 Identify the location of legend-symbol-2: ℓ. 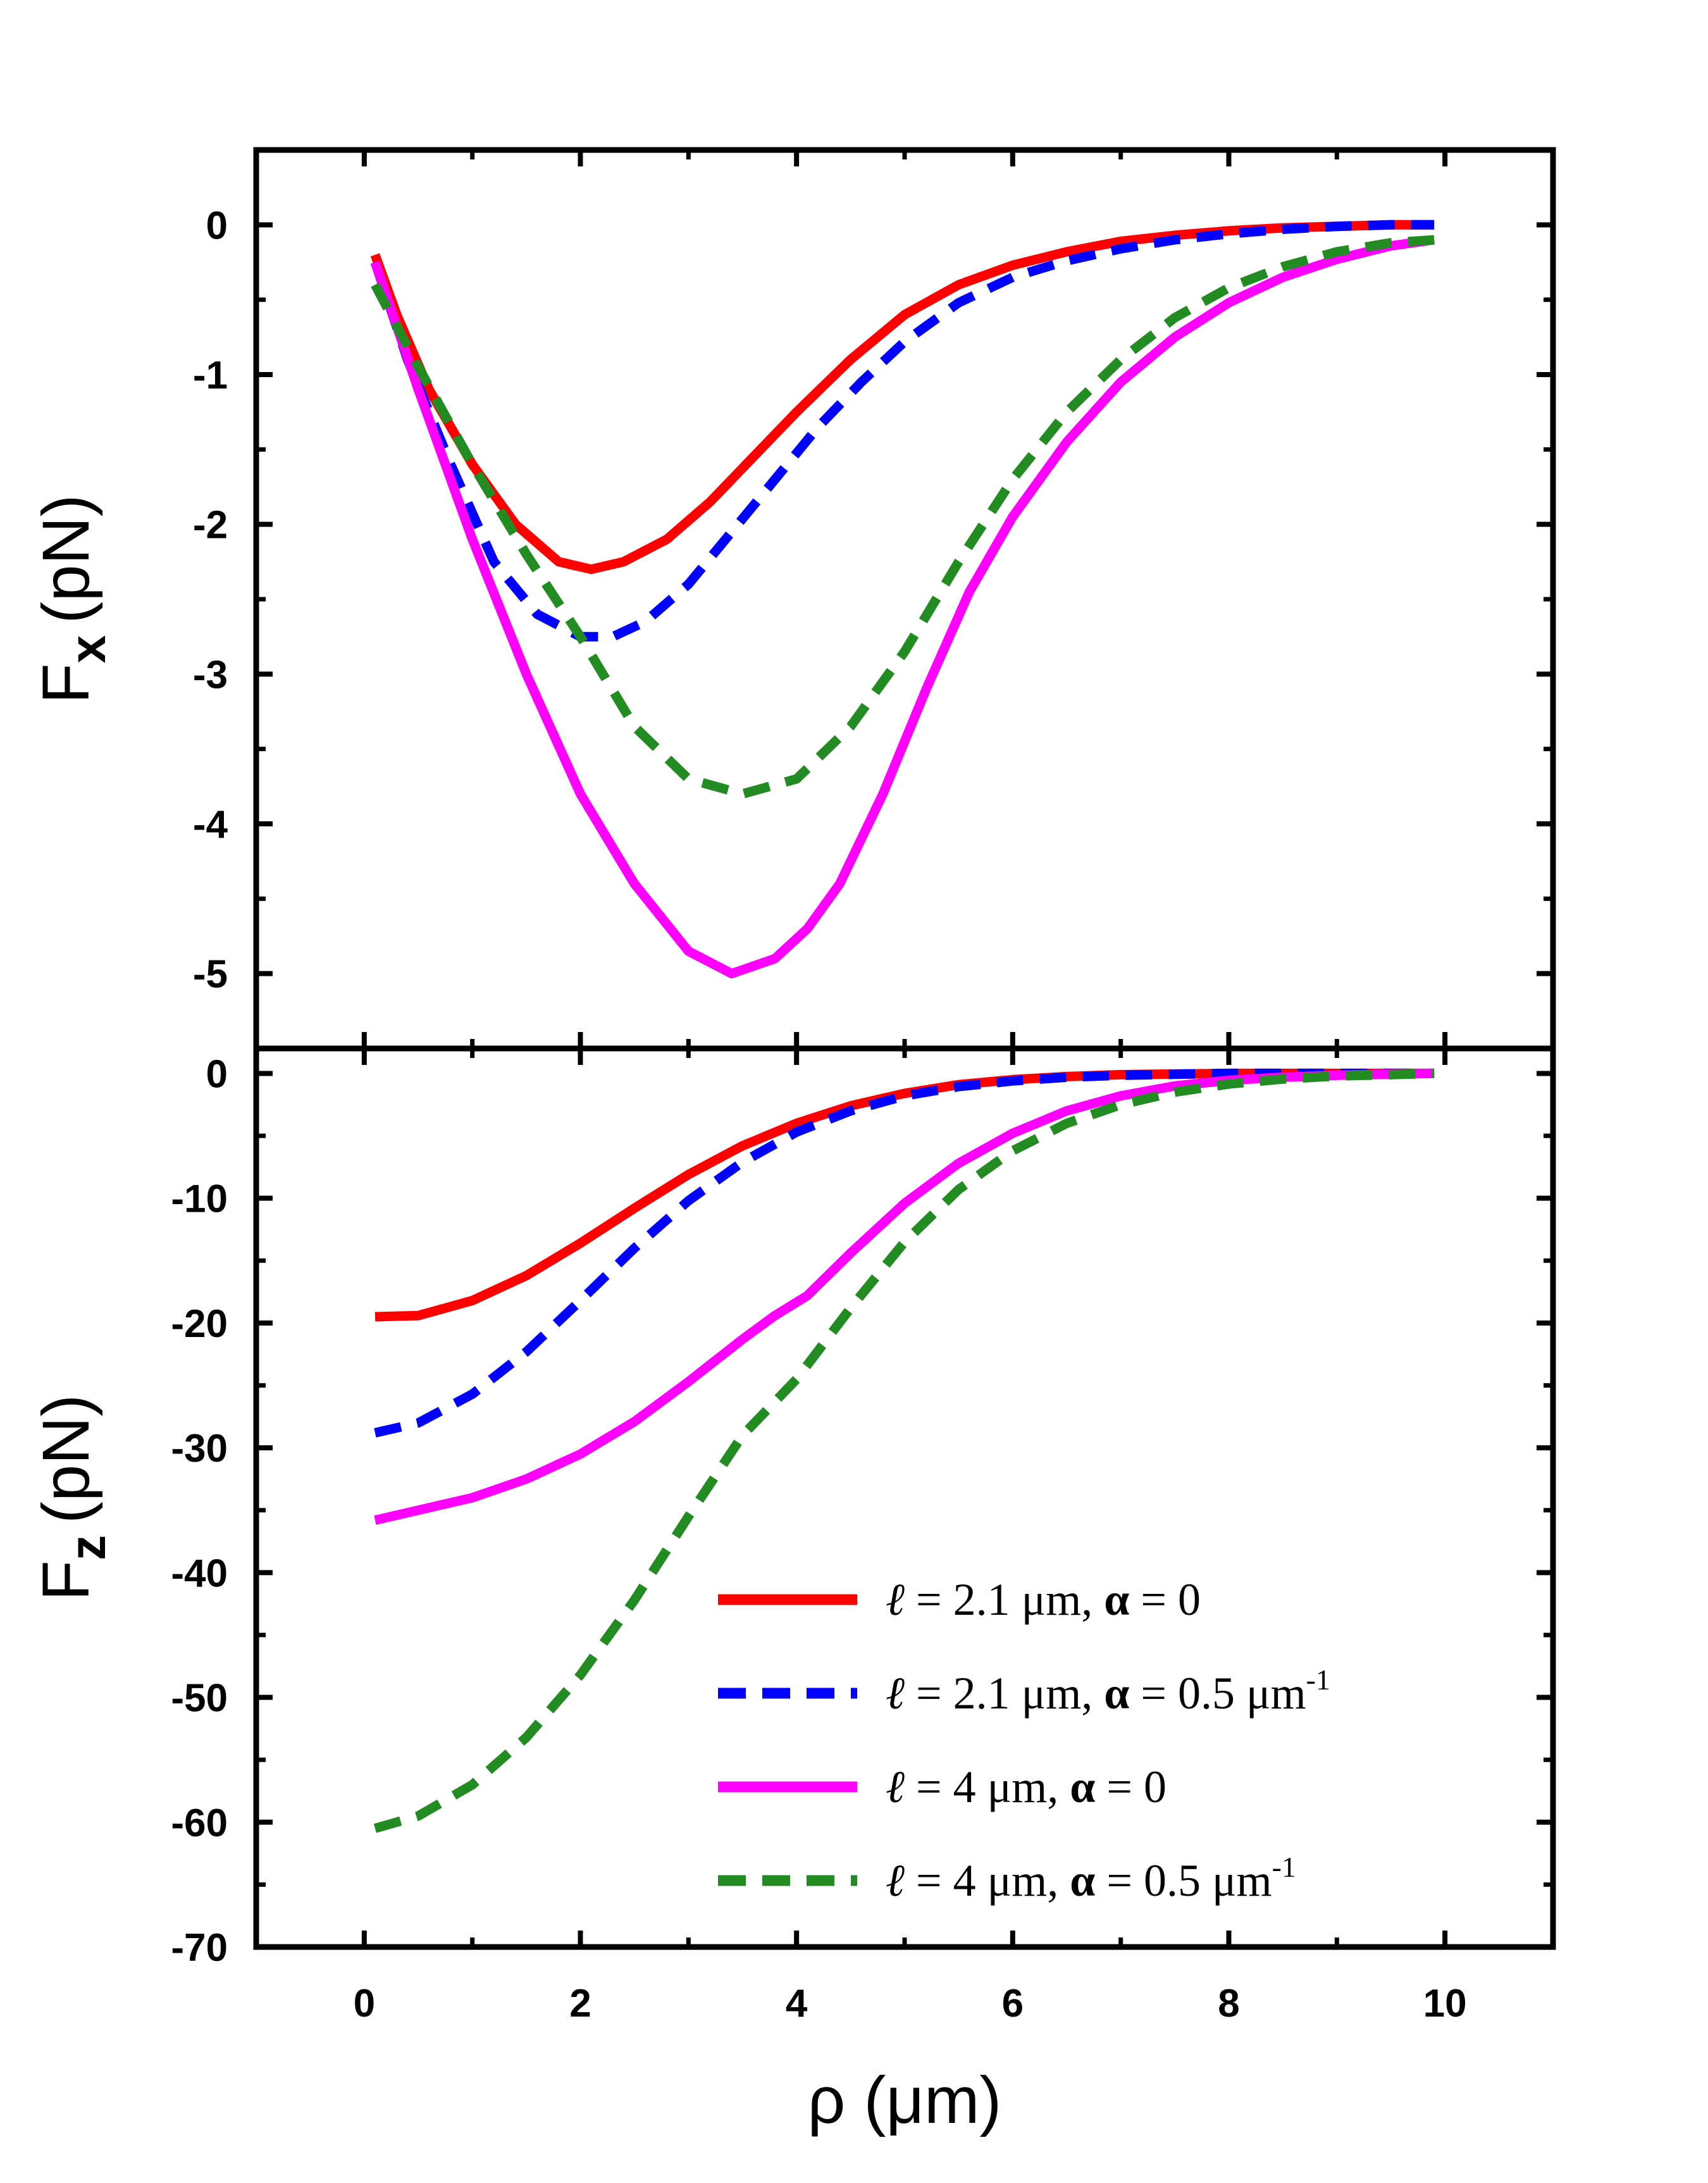
(895, 1693).